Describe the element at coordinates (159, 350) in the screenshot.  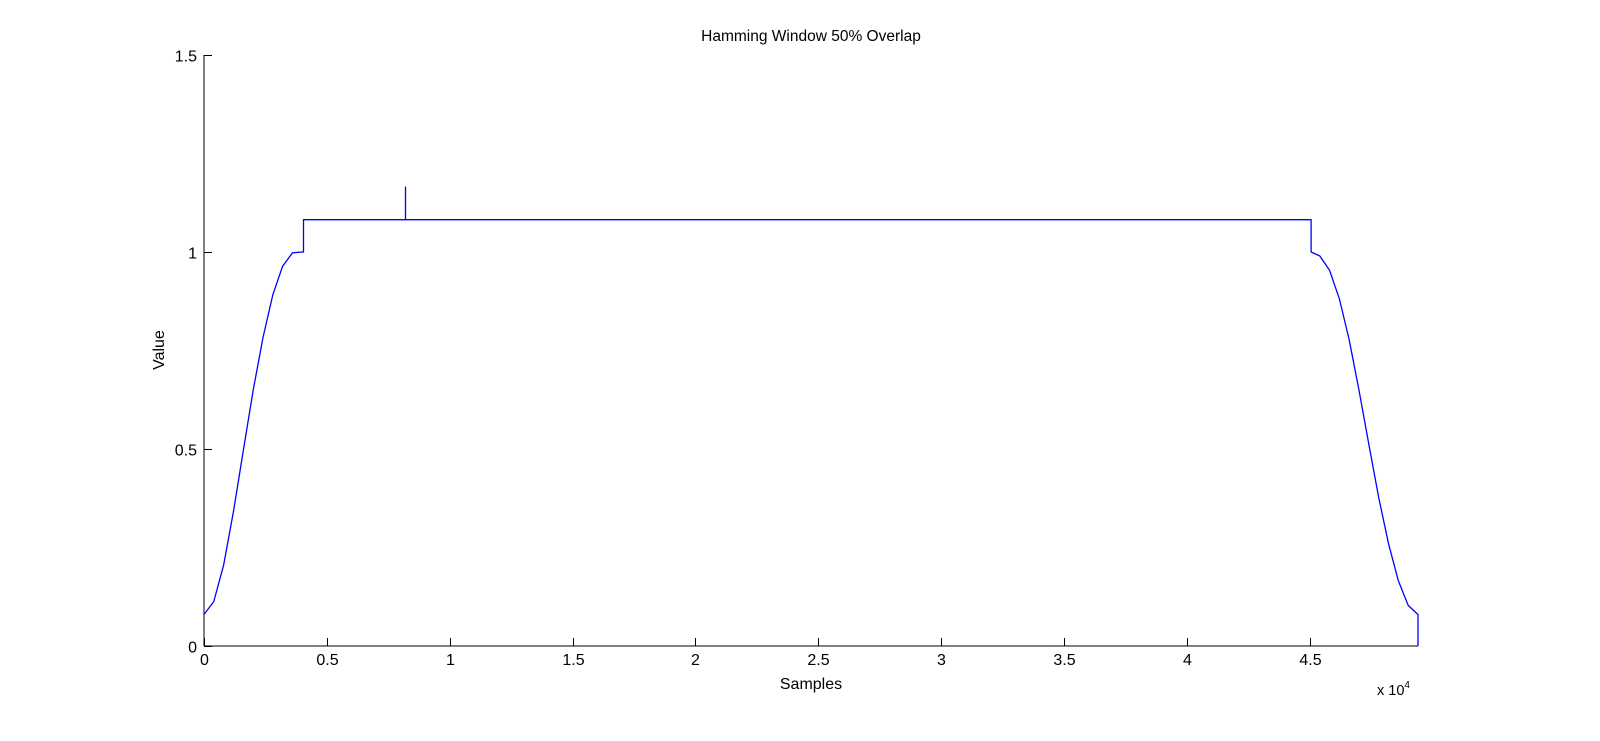
I see `y-axis-label: Value` at that location.